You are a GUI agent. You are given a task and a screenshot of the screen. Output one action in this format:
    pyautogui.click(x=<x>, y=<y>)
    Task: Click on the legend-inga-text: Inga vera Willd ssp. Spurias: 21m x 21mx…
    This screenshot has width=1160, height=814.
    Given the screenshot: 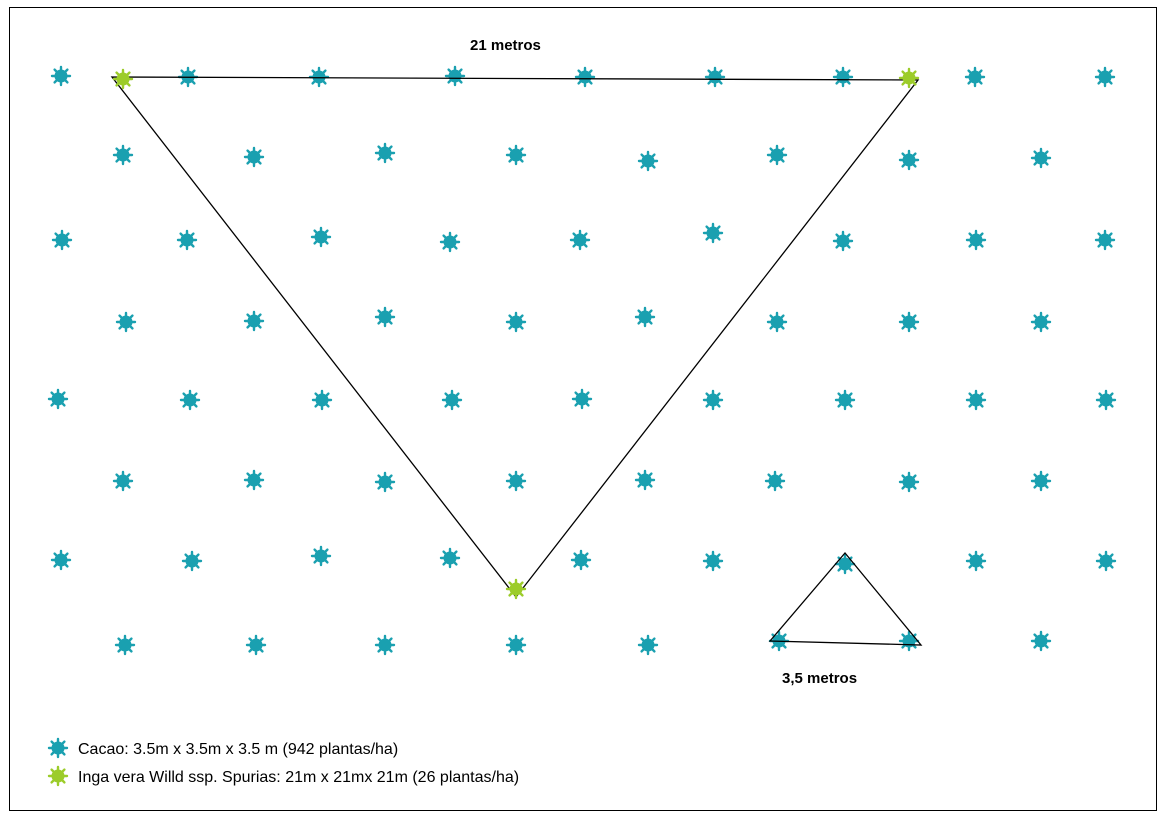 What is the action you would take?
    pyautogui.click(x=298, y=777)
    